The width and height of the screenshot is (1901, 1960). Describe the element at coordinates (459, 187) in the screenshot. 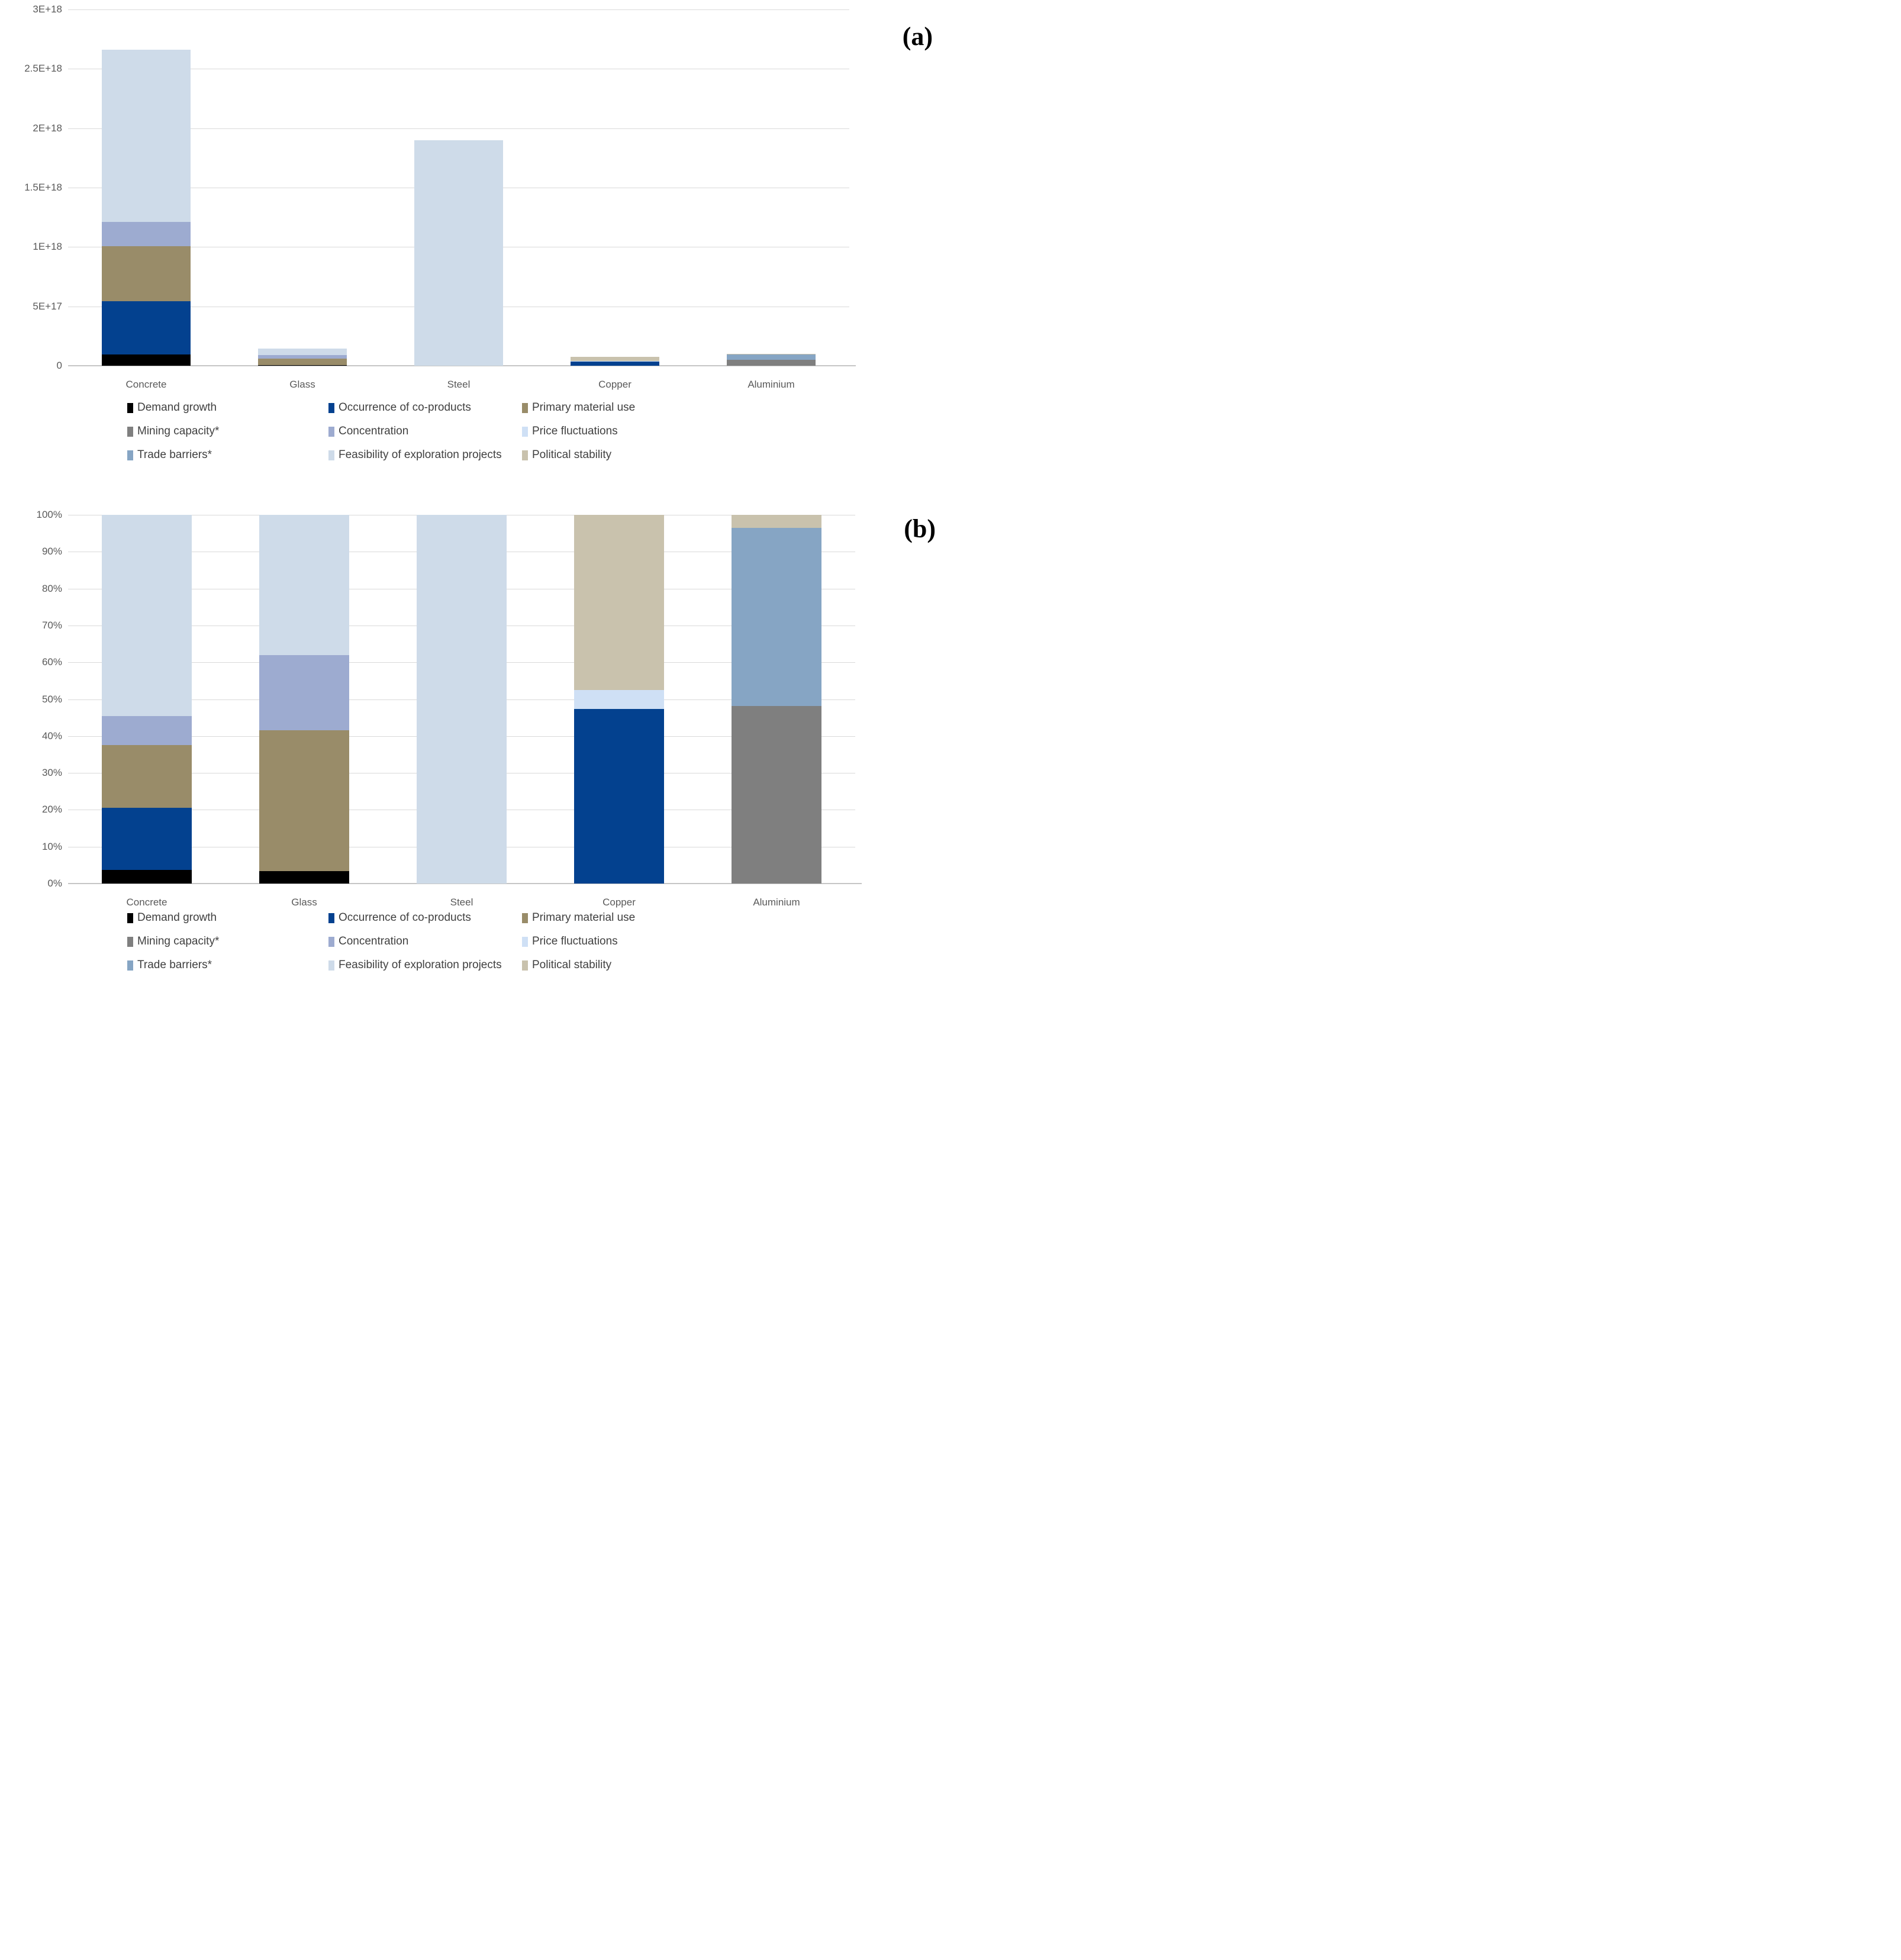

I see `bar-steel` at that location.